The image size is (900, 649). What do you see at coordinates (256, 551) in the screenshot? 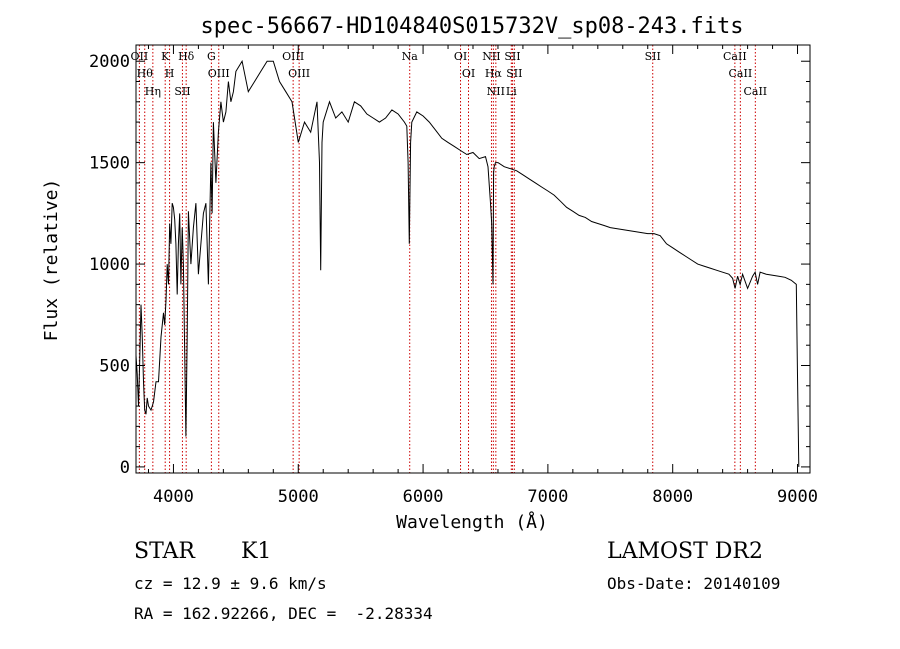
I see `object-subclass: K1` at bounding box center [256, 551].